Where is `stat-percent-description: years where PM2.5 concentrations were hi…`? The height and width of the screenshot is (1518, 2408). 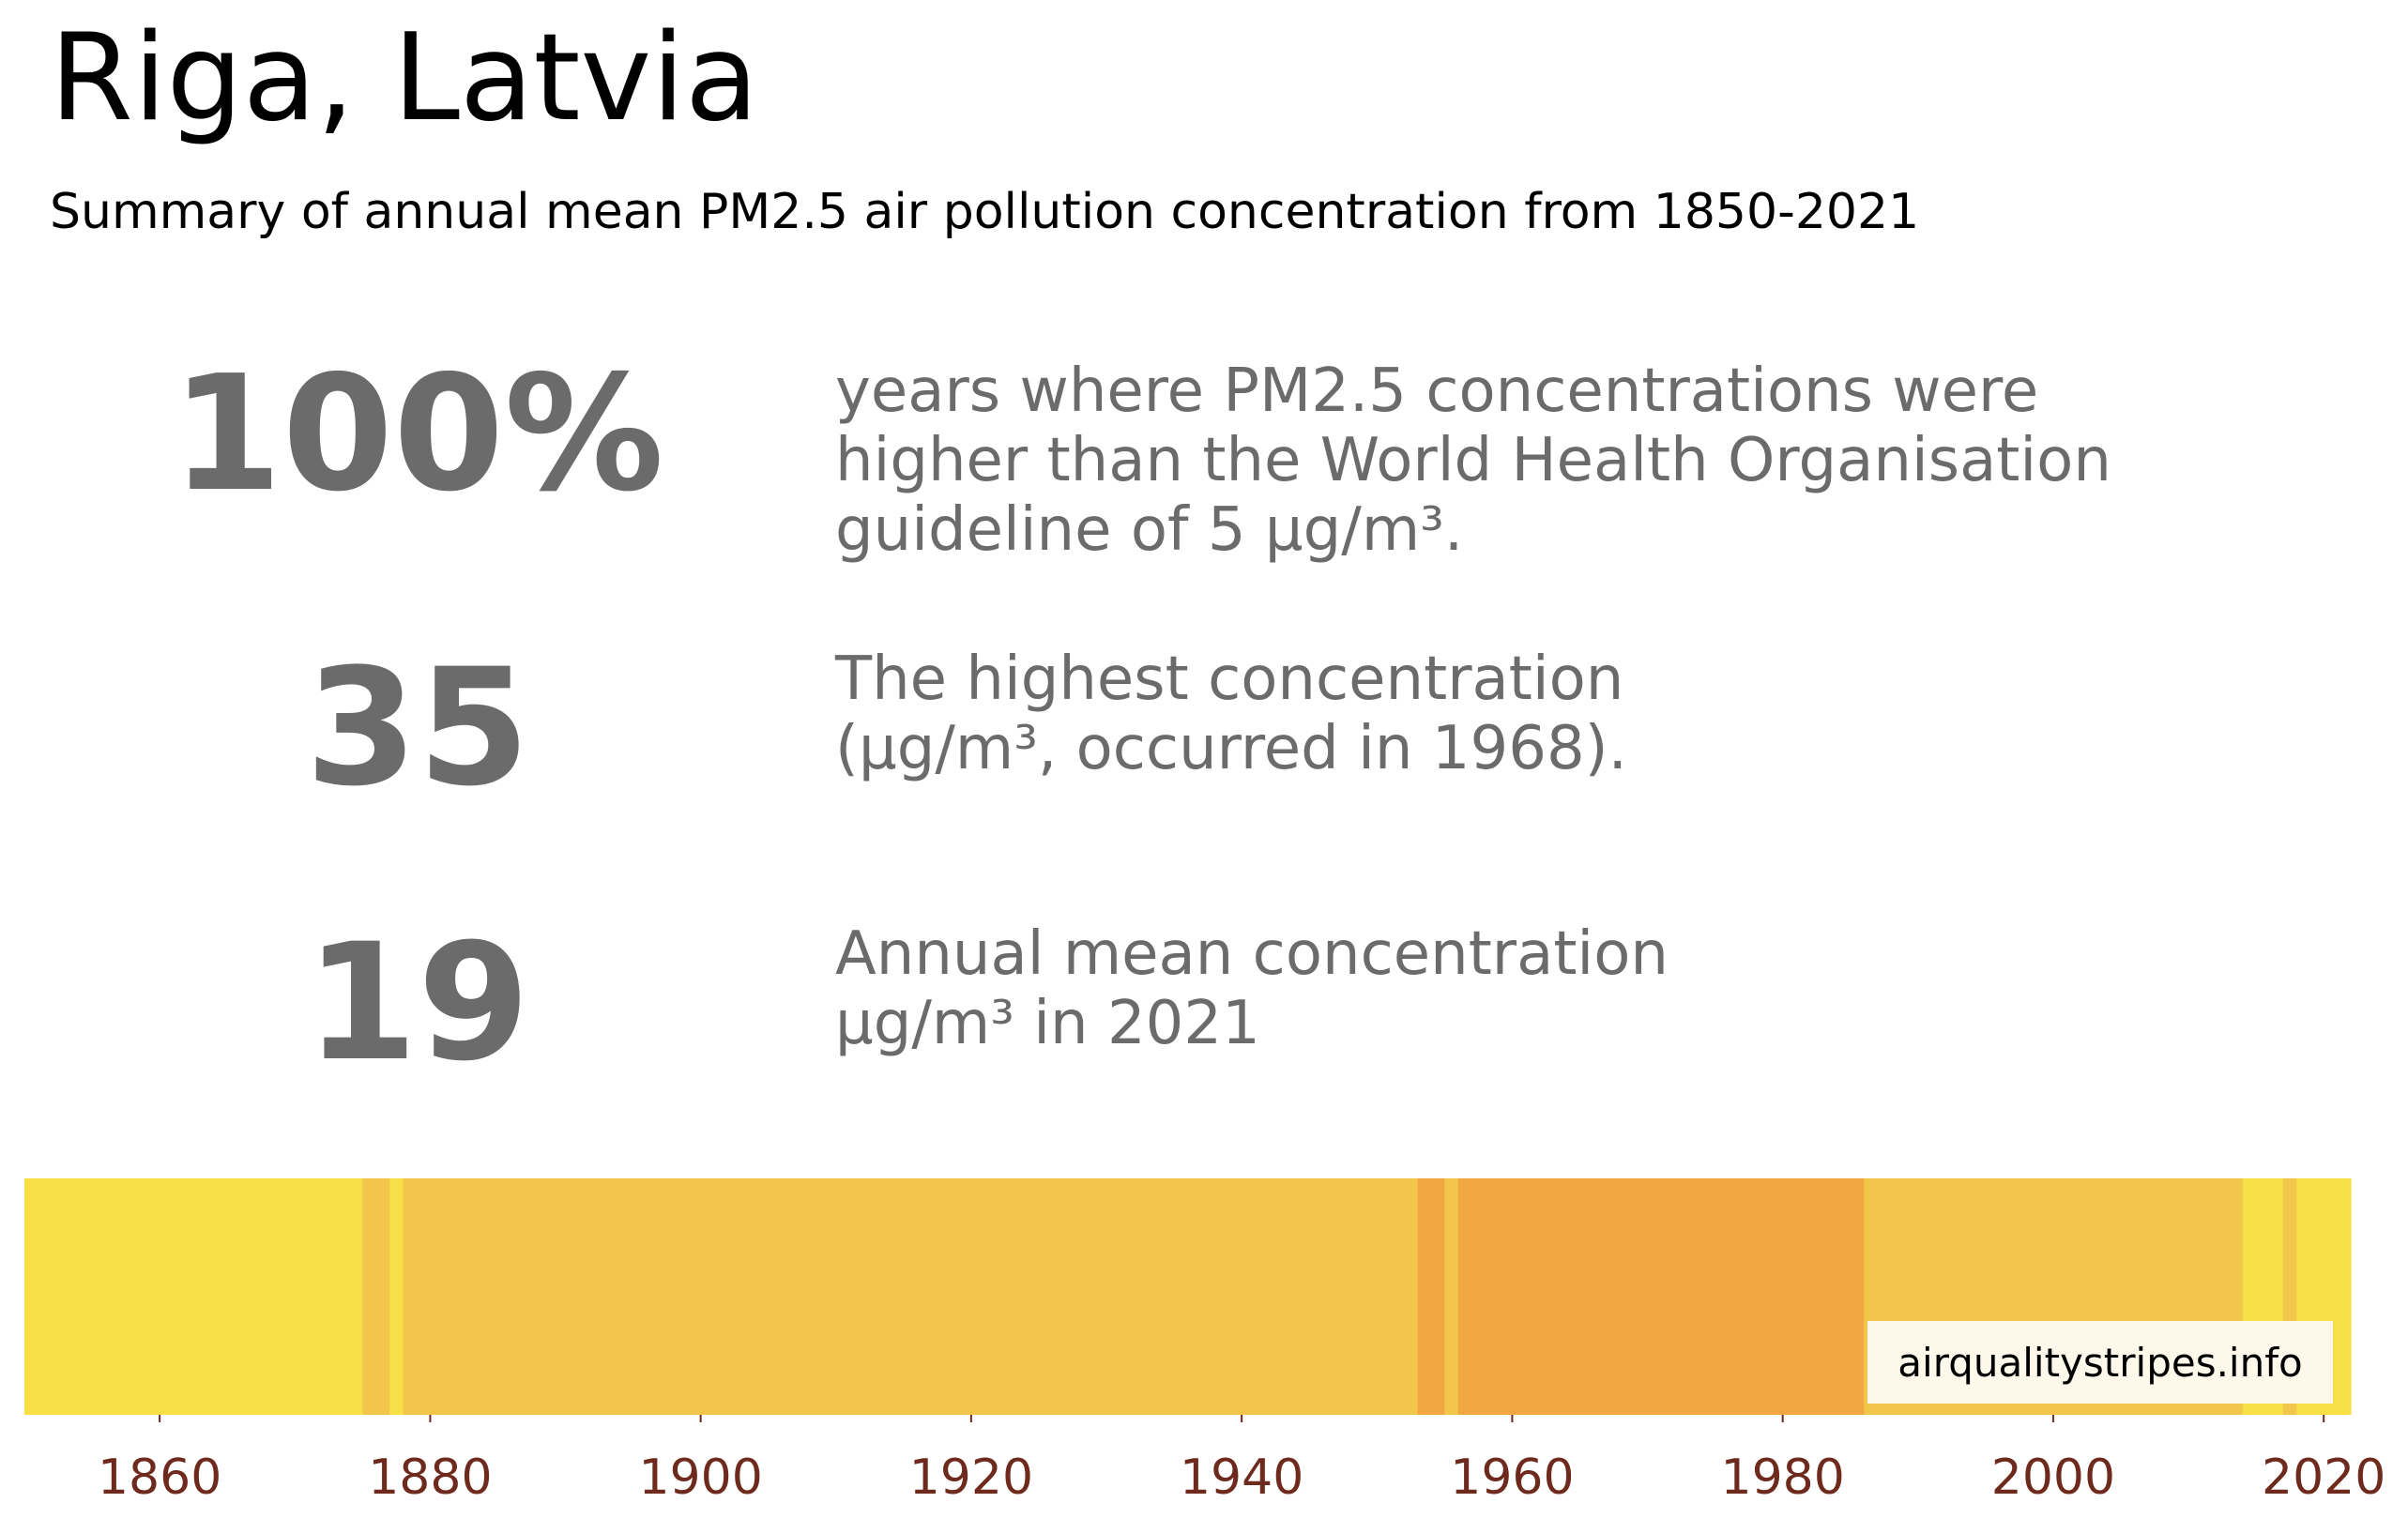 stat-percent-description: years where PM2.5 concentrations were hi… is located at coordinates (1473, 461).